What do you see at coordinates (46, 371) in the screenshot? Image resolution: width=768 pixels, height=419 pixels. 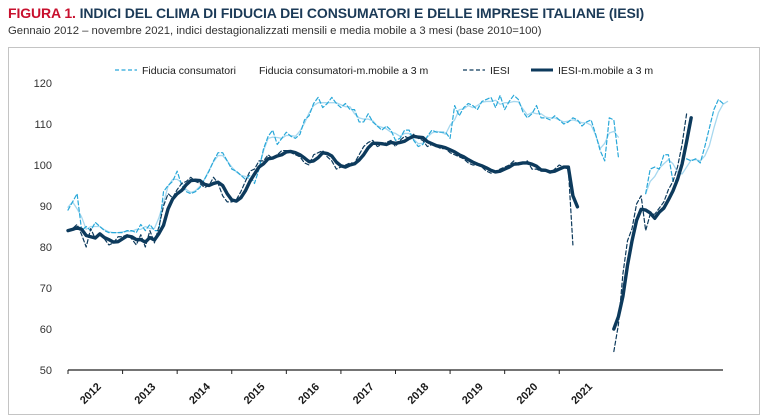 I see `y-tick-label-50: 50` at bounding box center [46, 371].